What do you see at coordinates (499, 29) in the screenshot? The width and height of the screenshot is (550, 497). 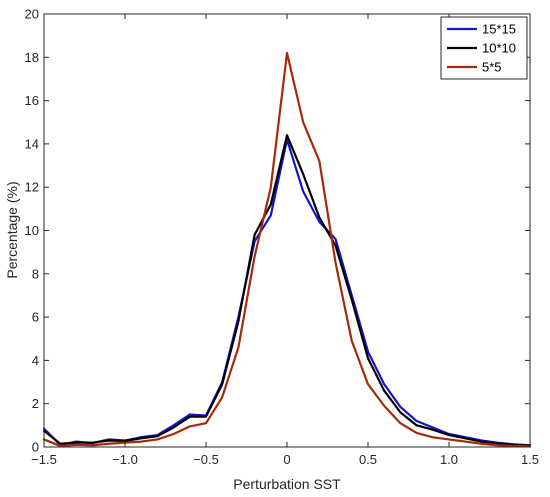 I see `legend-label-0: 15*15` at bounding box center [499, 29].